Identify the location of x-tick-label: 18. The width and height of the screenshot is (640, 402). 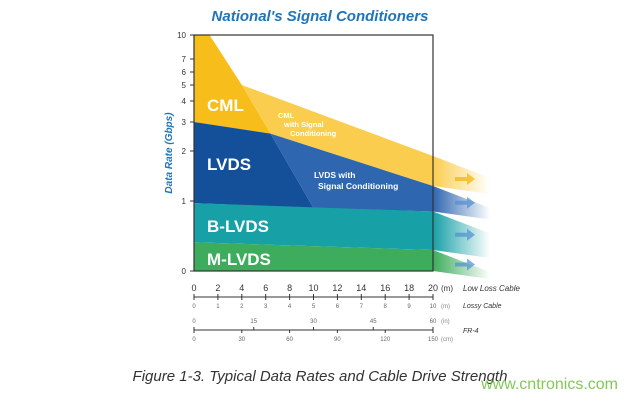
(409, 288).